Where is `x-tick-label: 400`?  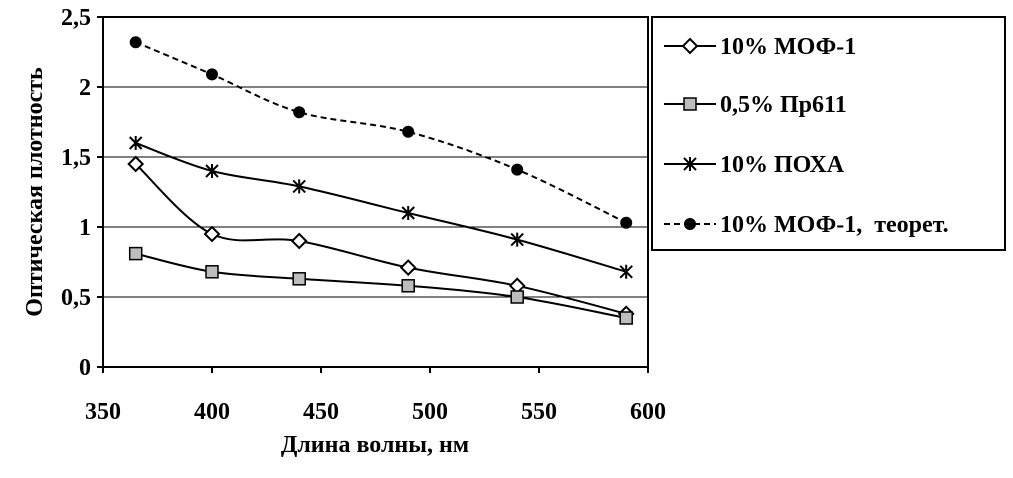
x-tick-label: 400 is located at coordinates (212, 412).